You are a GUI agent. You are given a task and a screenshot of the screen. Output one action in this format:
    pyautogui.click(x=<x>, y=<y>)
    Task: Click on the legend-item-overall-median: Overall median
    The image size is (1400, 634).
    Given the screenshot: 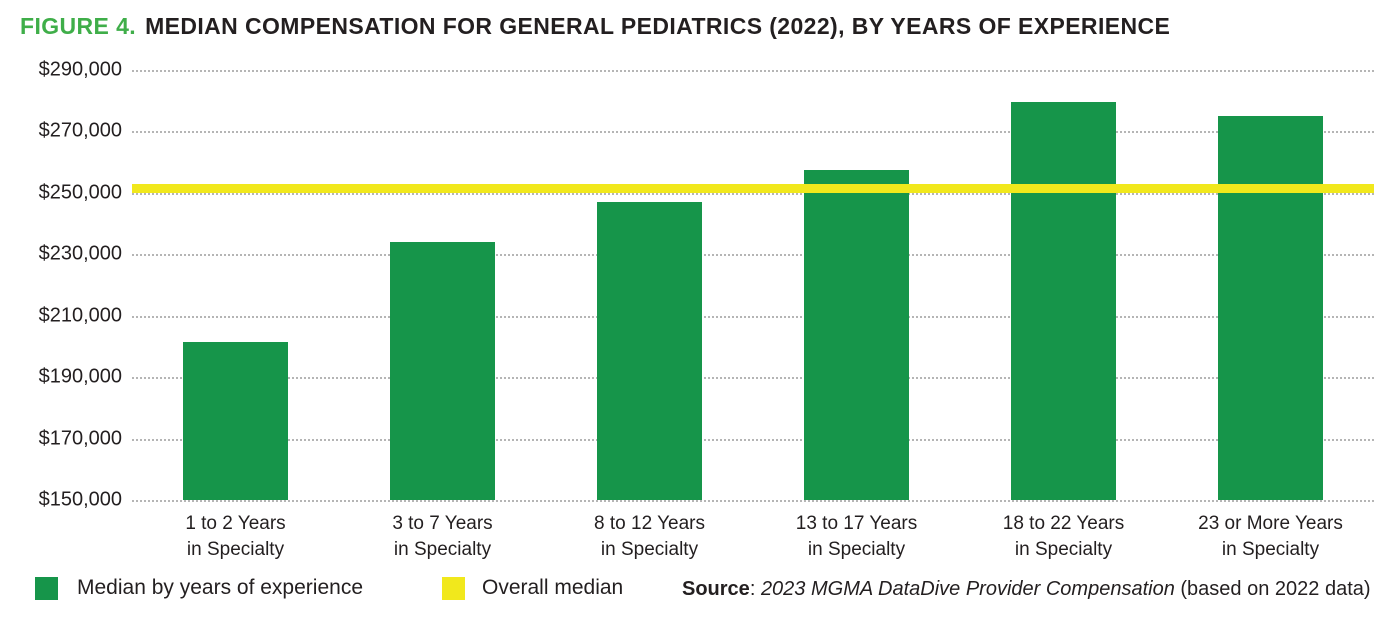 What is the action you would take?
    pyautogui.click(x=532, y=588)
    